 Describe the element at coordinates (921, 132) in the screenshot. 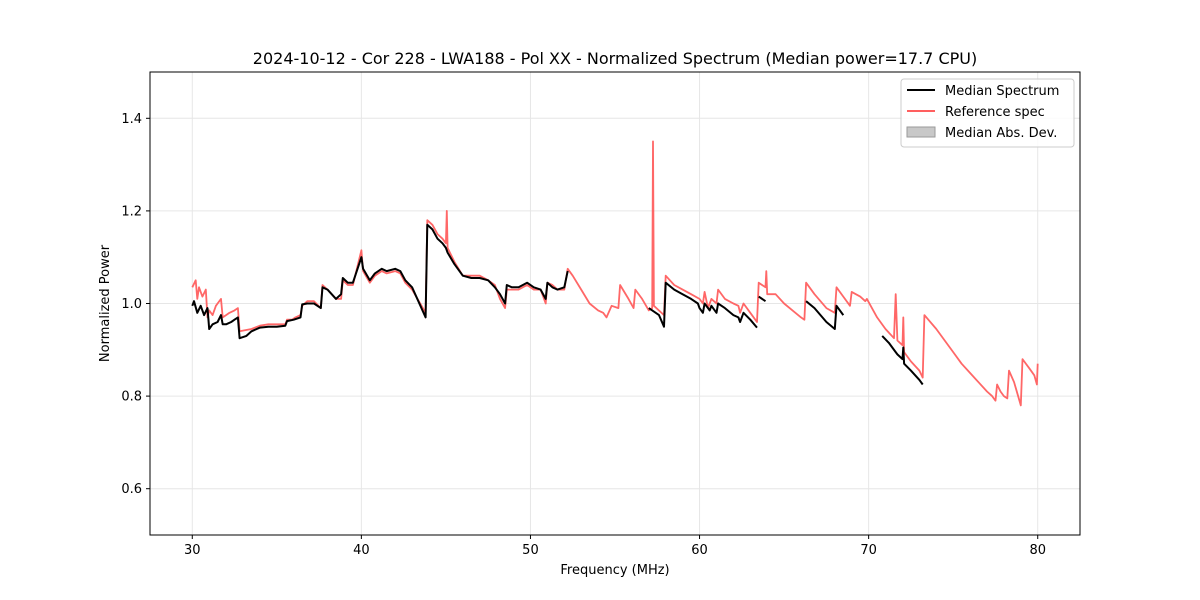

I see `legend-swatch-median-abs-dev` at that location.